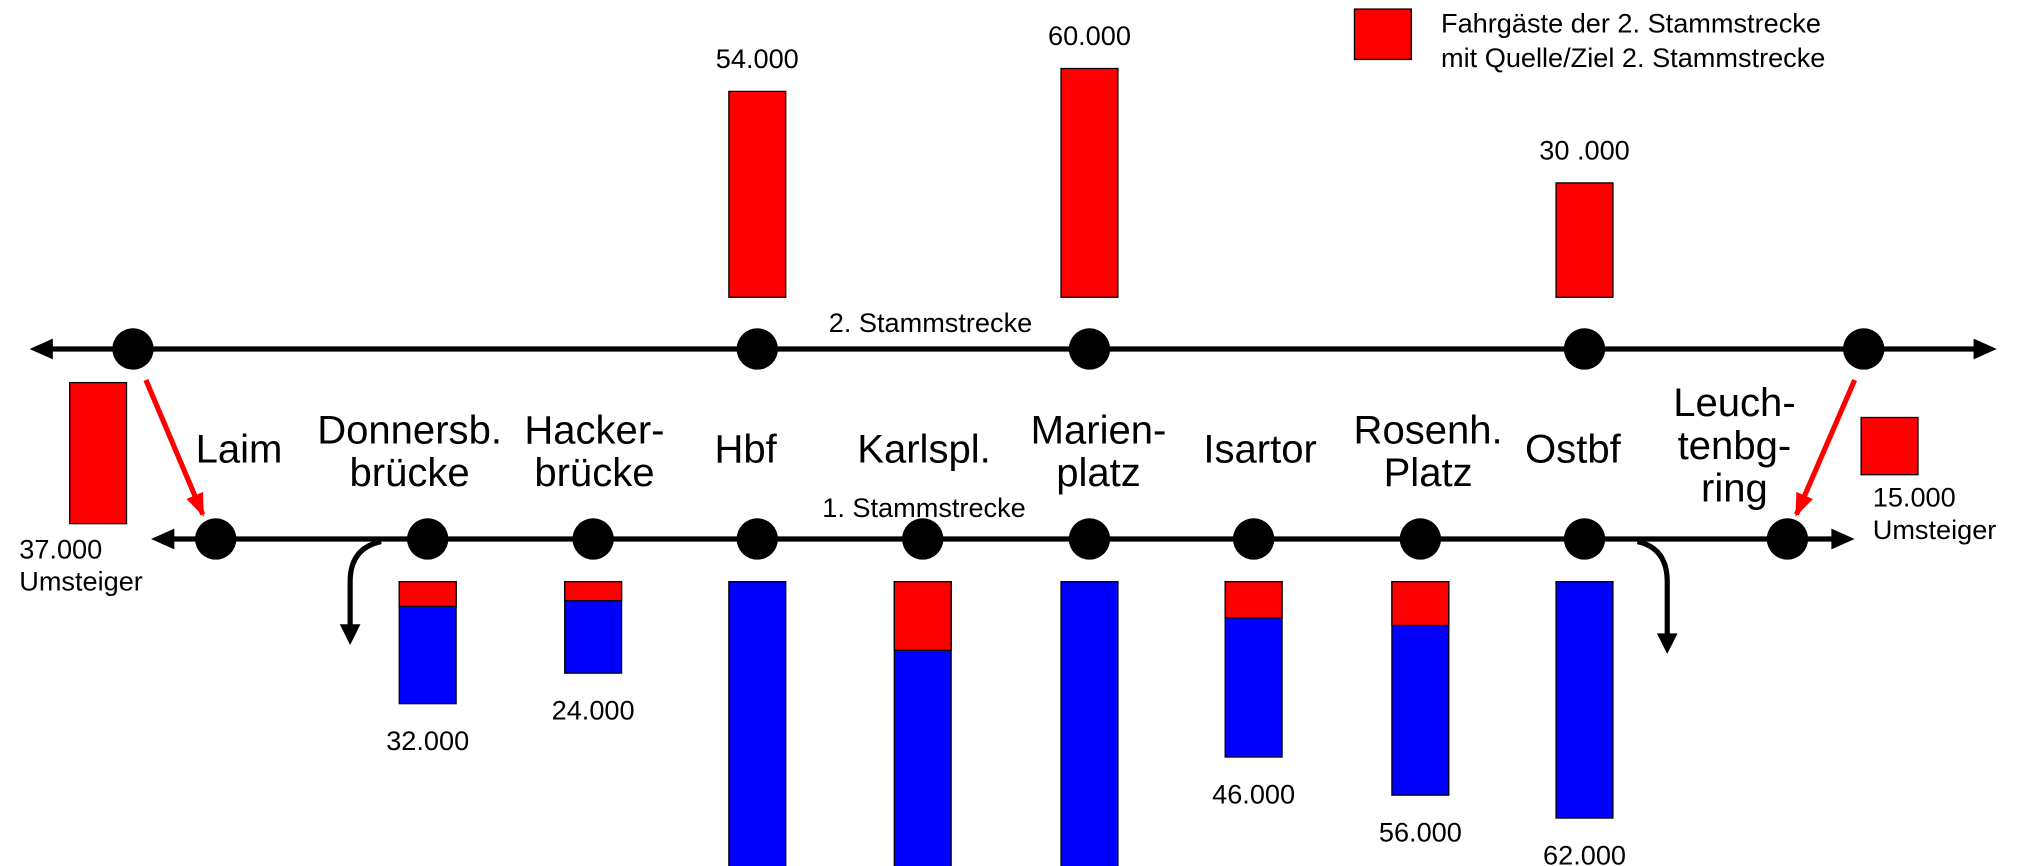 Image resolution: width=2029 pixels, height=866 pixels. Describe the element at coordinates (409, 430) in the screenshot. I see `station-name: Donnersb.` at that location.